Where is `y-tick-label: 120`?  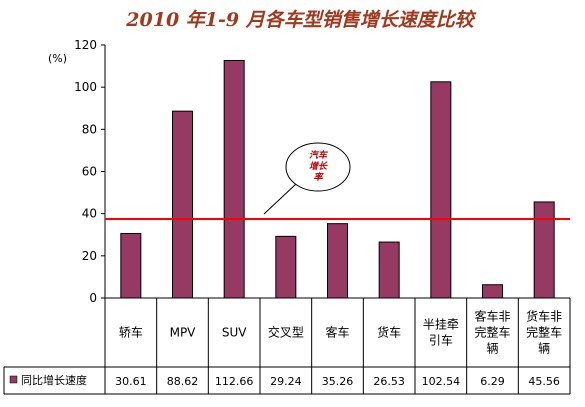 y-tick-label: 120 is located at coordinates (85, 45).